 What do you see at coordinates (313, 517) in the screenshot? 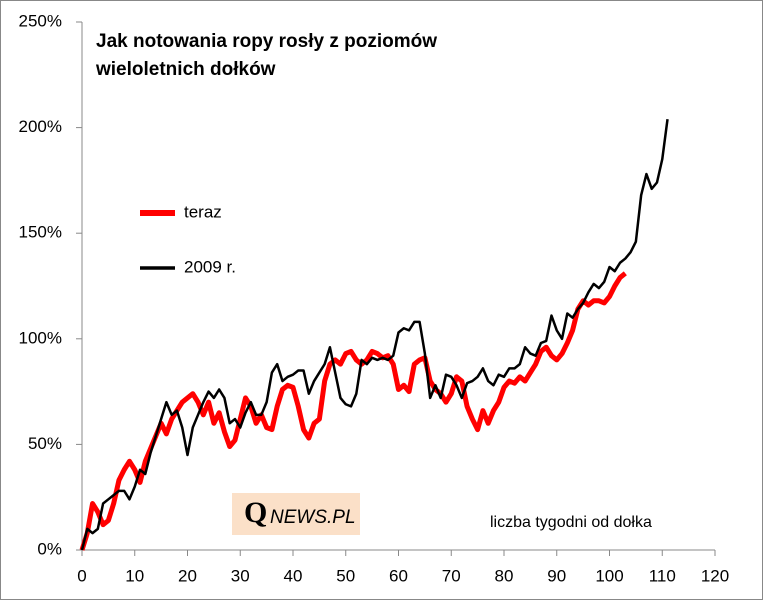
I see `logo: NEWS.PL` at bounding box center [313, 517].